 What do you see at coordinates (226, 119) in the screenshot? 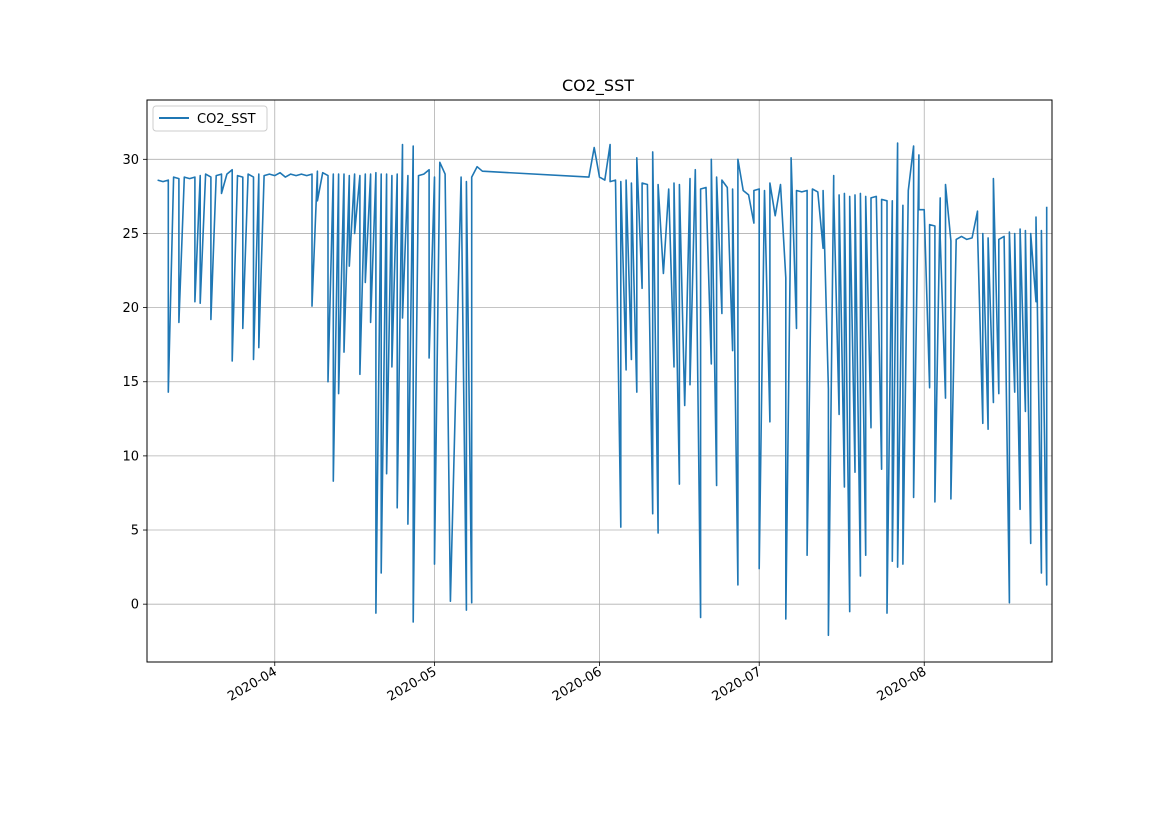
I see `legend-label: CO2_SST` at bounding box center [226, 119].